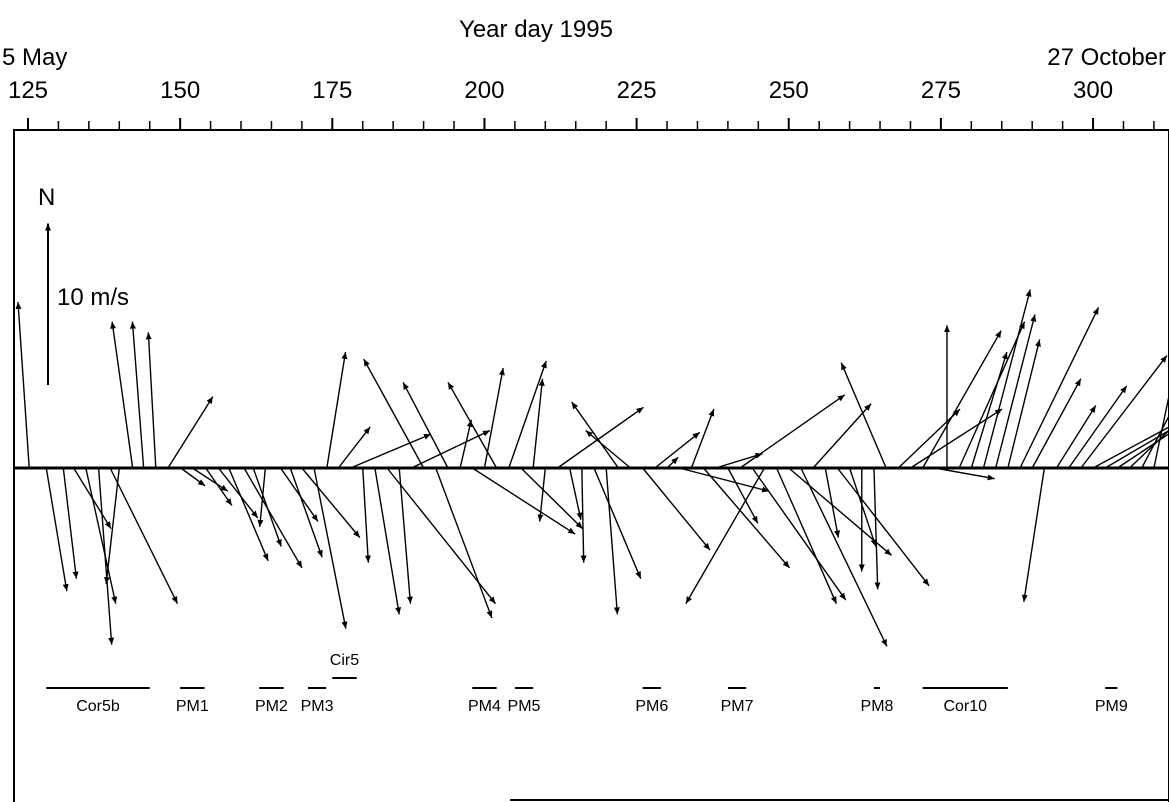 Image resolution: width=1169 pixels, height=802 pixels. What do you see at coordinates (651, 706) in the screenshot?
I see `event-label: PM6` at bounding box center [651, 706].